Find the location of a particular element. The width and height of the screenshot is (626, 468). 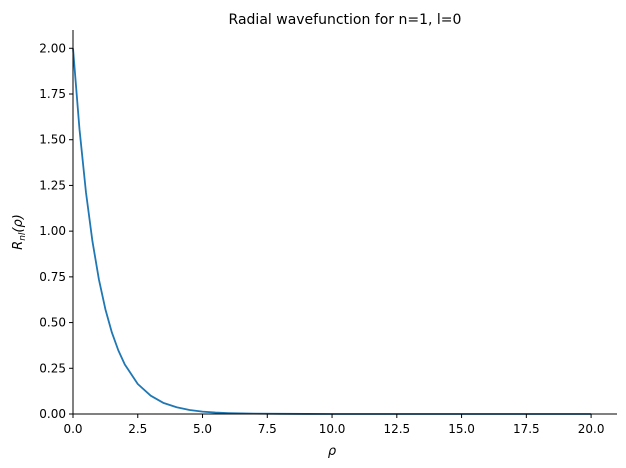

y-tick-label: 0.75 is located at coordinates (52, 277).